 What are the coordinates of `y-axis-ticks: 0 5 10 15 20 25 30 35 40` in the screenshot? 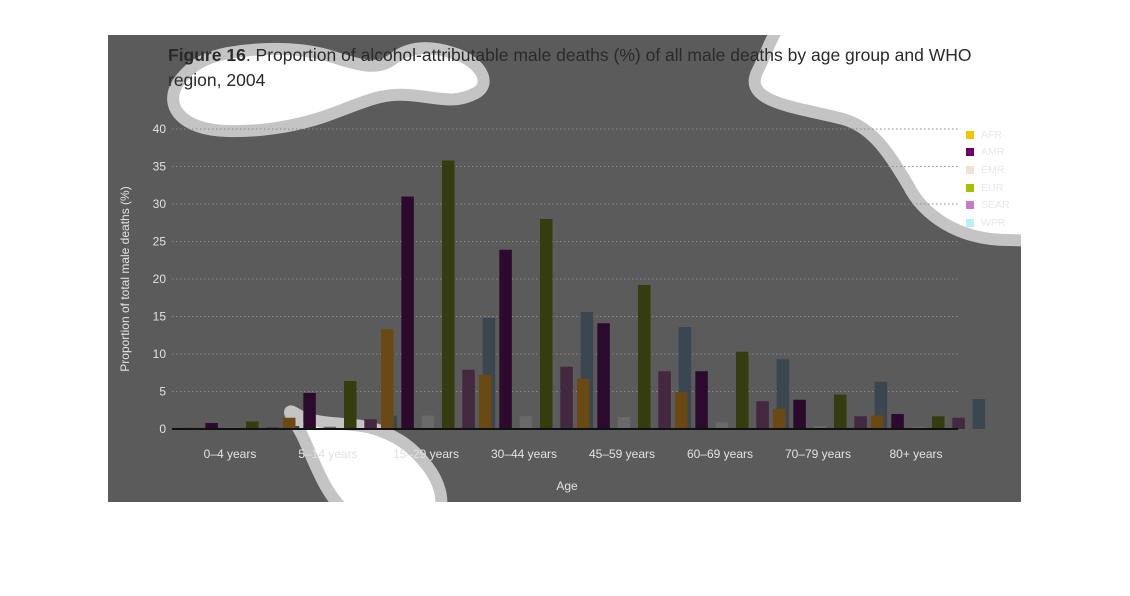 It's located at (160, 279).